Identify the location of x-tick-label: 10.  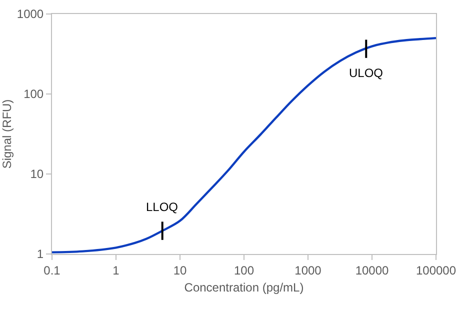
(180, 270).